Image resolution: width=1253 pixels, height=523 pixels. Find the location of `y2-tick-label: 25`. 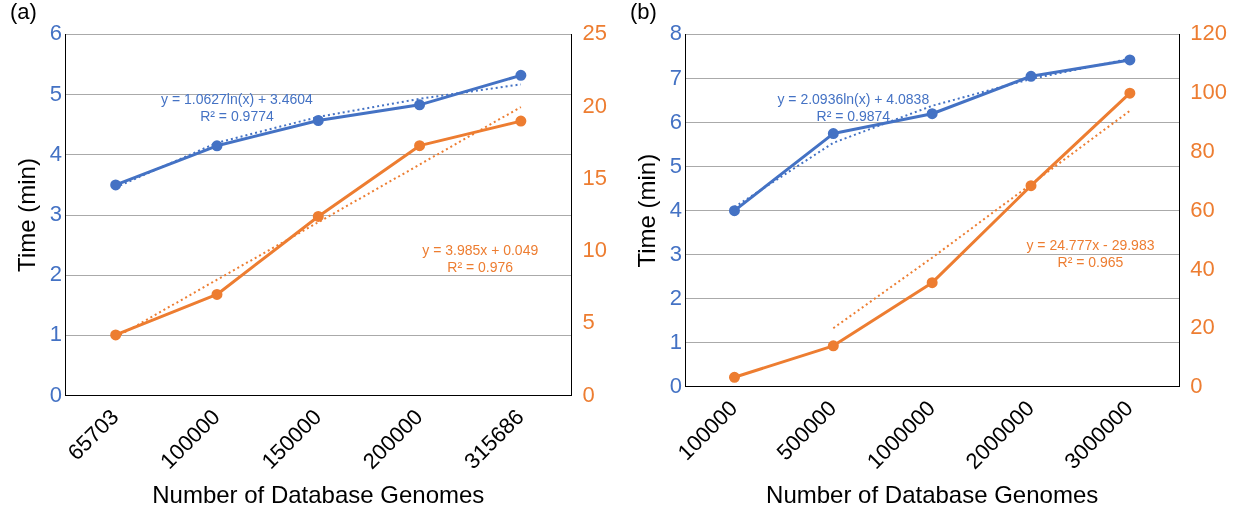

y2-tick-label: 25 is located at coordinates (595, 33).